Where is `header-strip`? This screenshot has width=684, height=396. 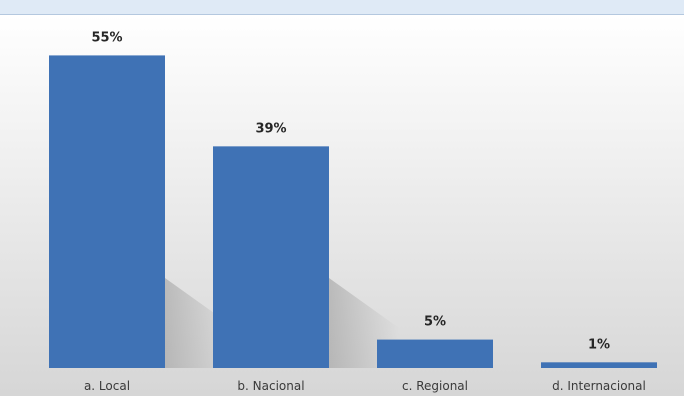
header-strip is located at coordinates (342, 7).